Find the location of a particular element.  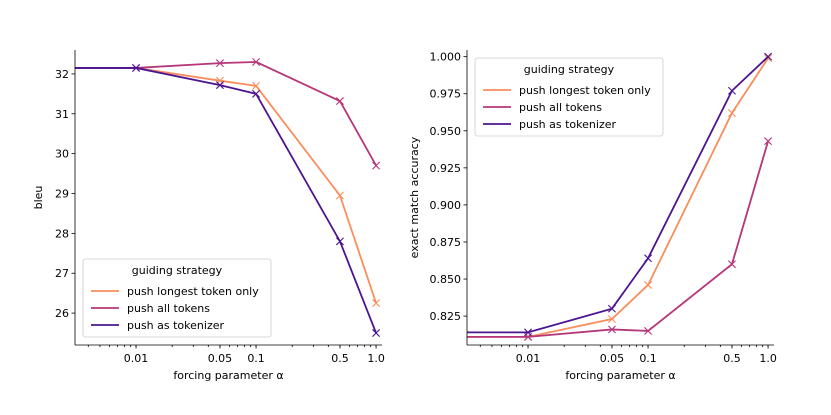

y-tick-label: 1.000 is located at coordinates (446, 57).